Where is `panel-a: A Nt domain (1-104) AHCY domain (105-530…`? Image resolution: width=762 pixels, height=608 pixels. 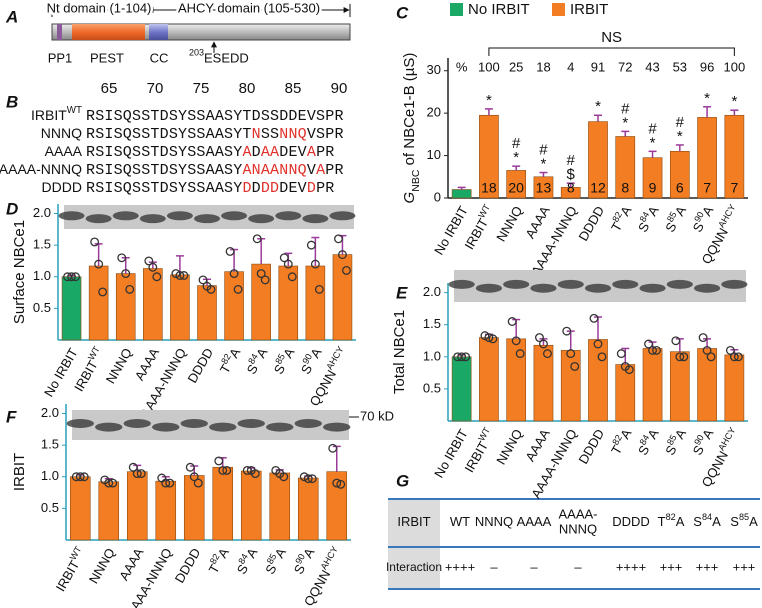
panel-a: A Nt domain (1-104) AHCY domain (105-530… is located at coordinates (178, 32).